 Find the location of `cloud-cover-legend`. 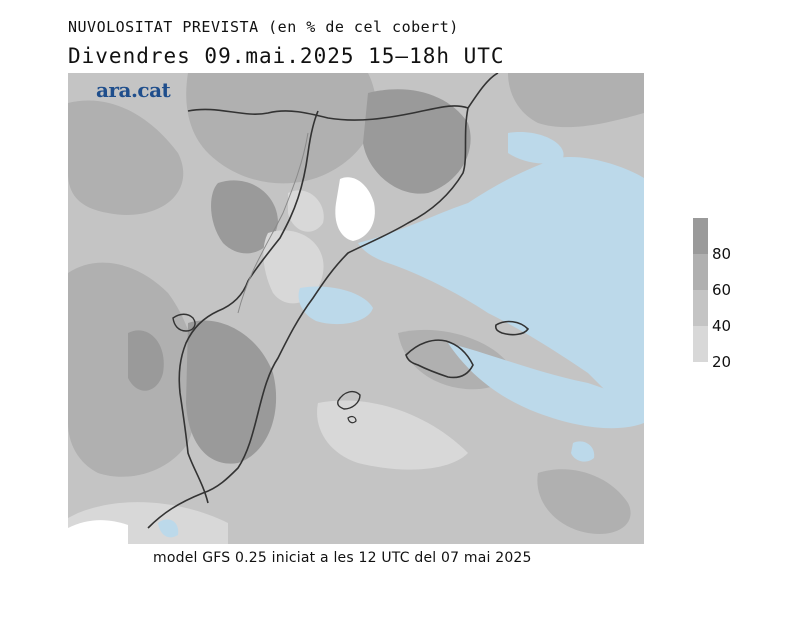

cloud-cover-legend is located at coordinates (700, 290).